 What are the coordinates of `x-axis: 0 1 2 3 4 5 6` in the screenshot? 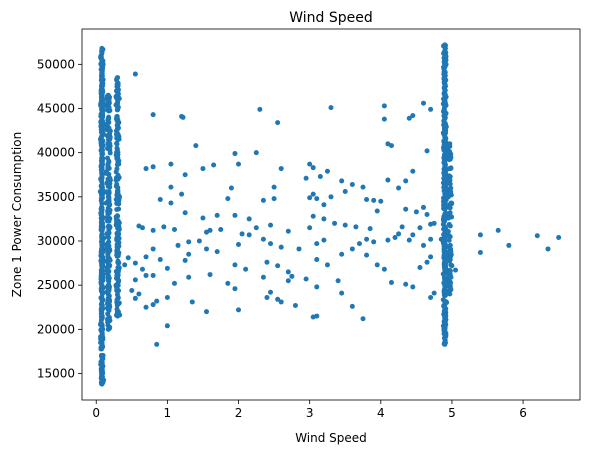 It's located at (309, 410).